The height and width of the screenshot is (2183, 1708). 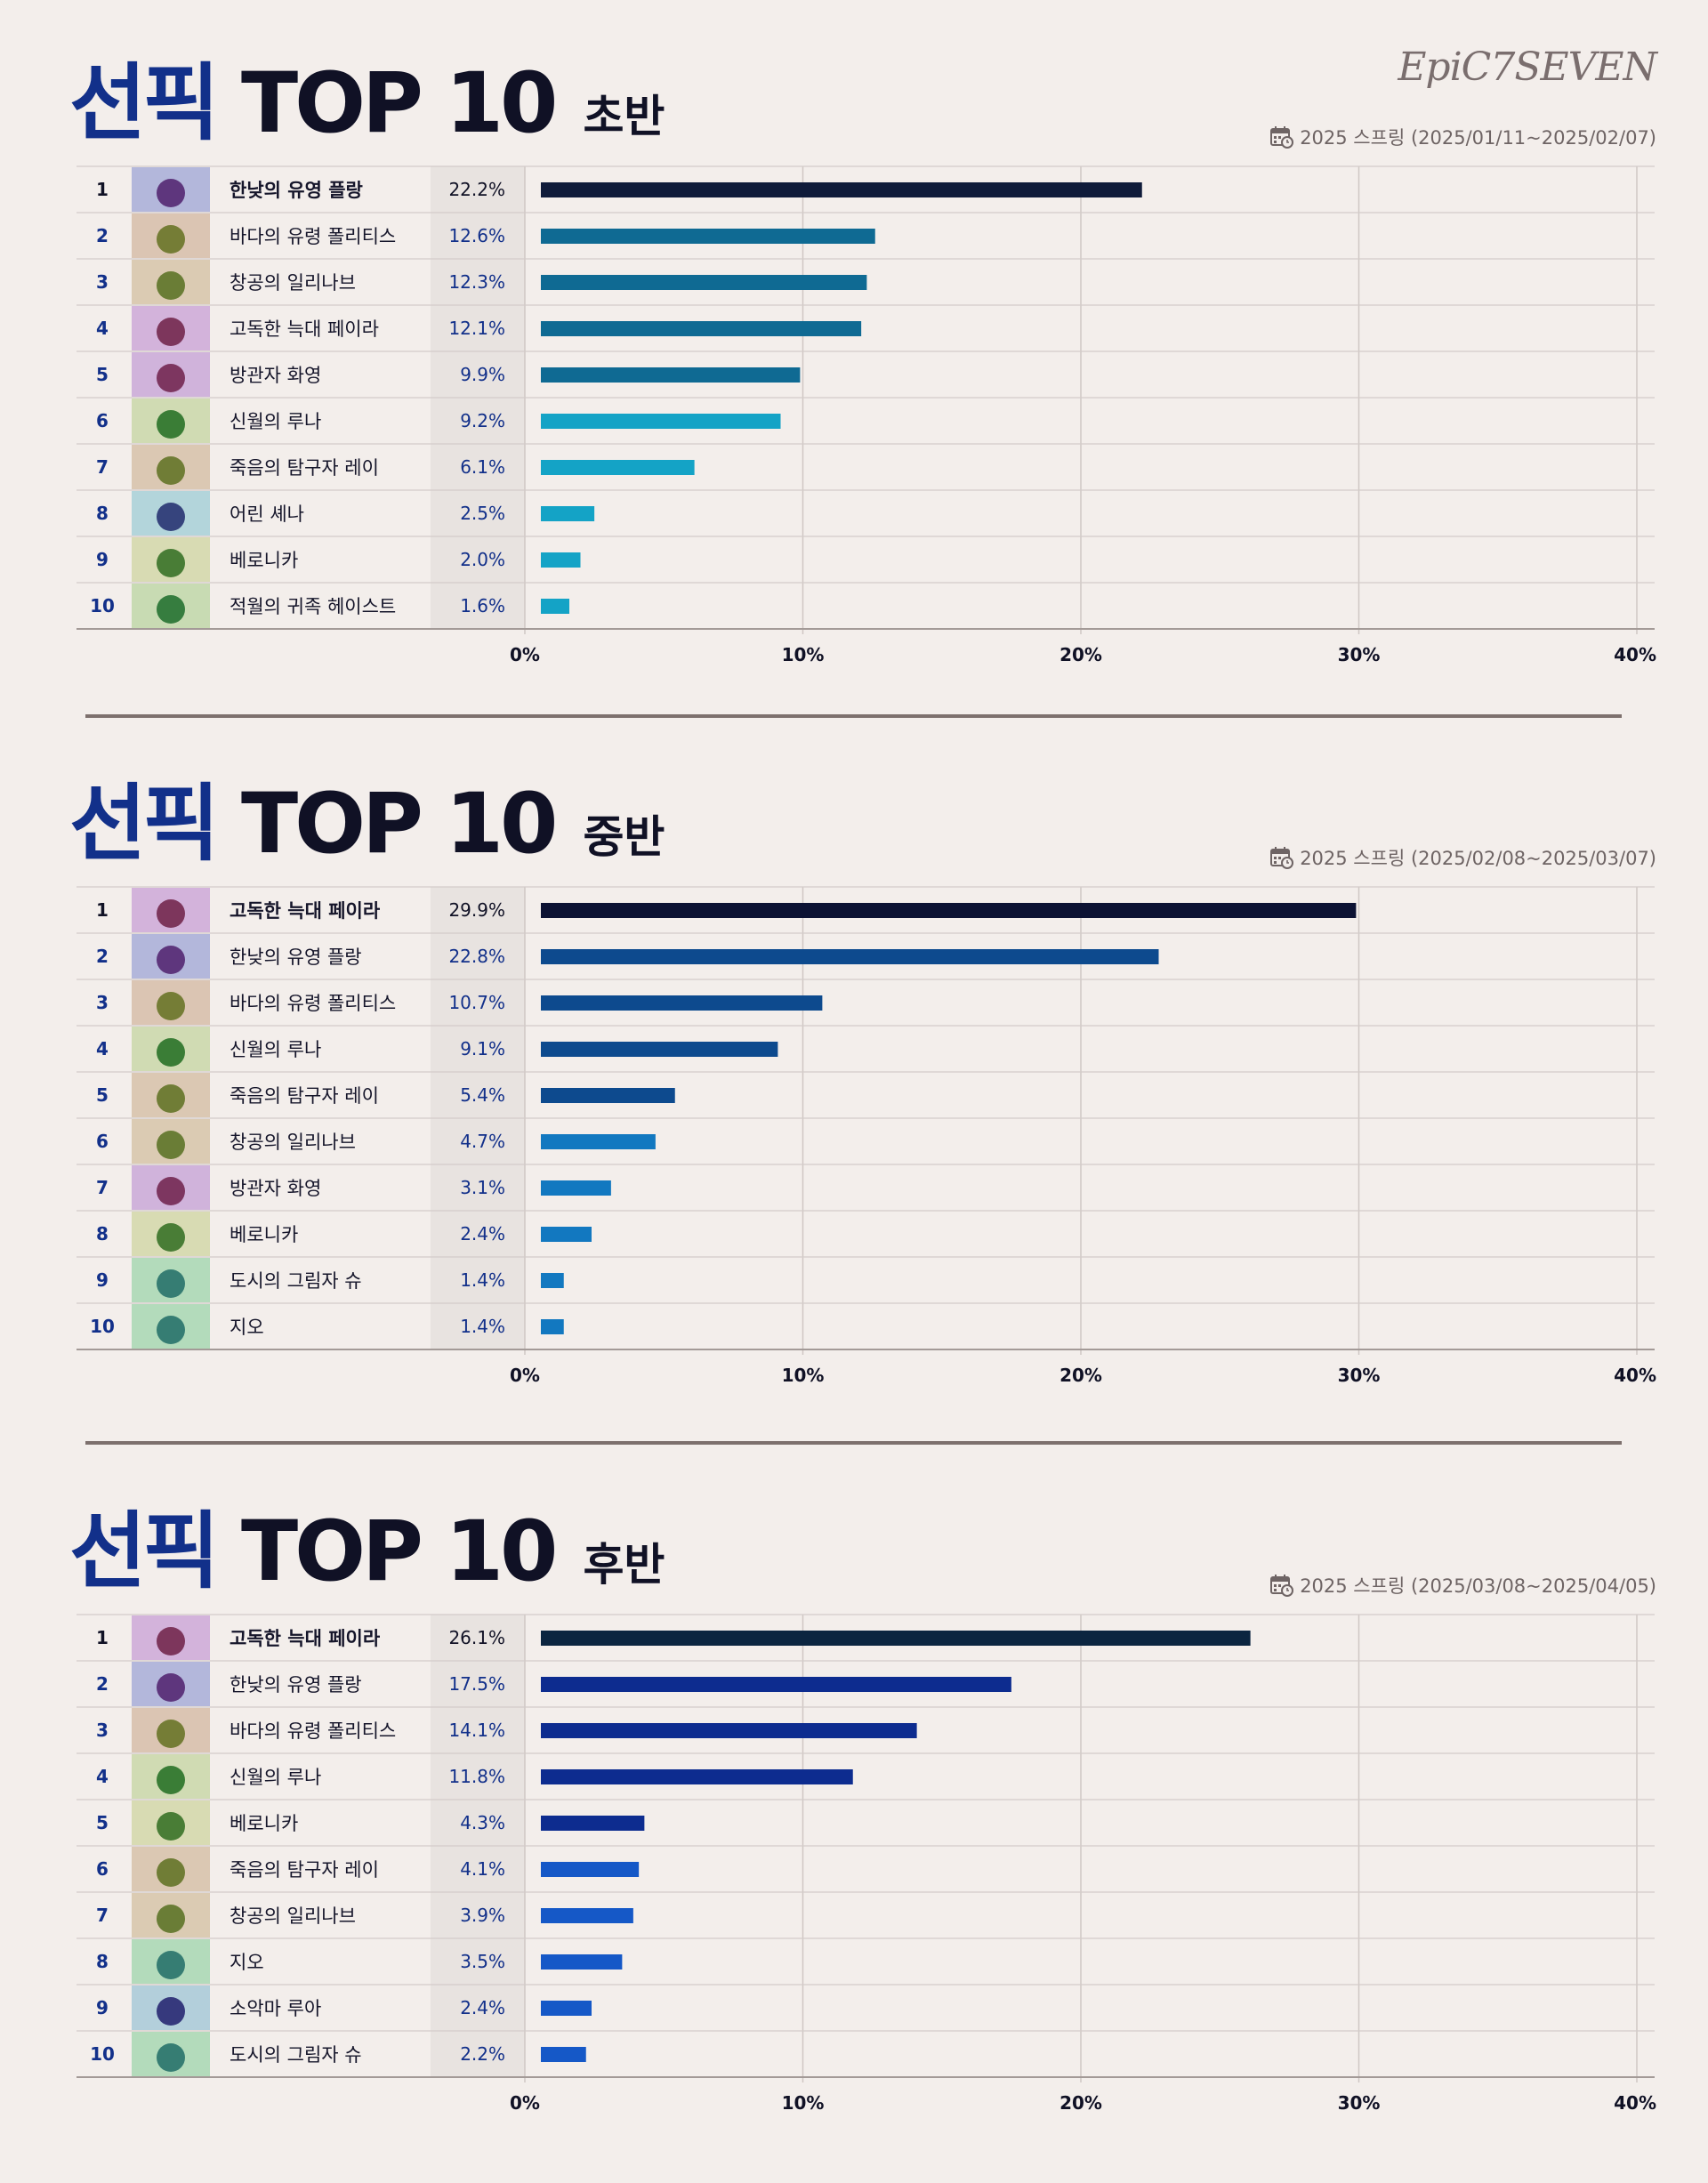 I want to click on pick-rate-label: 1.6%, so click(x=482, y=605).